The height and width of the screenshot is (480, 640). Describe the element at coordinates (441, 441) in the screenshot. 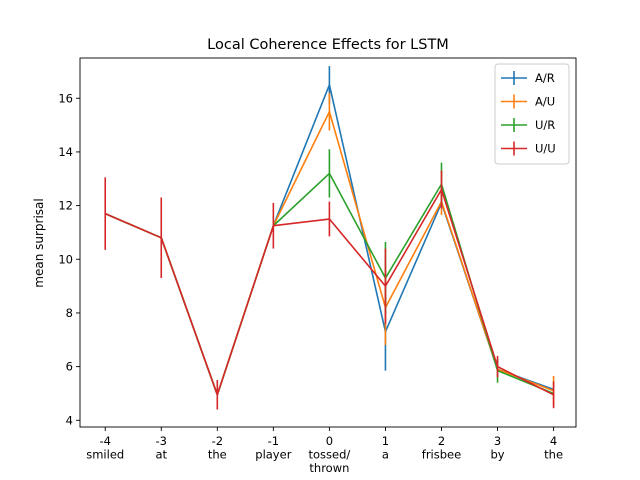

I see `x-tick-label-line: 2` at that location.